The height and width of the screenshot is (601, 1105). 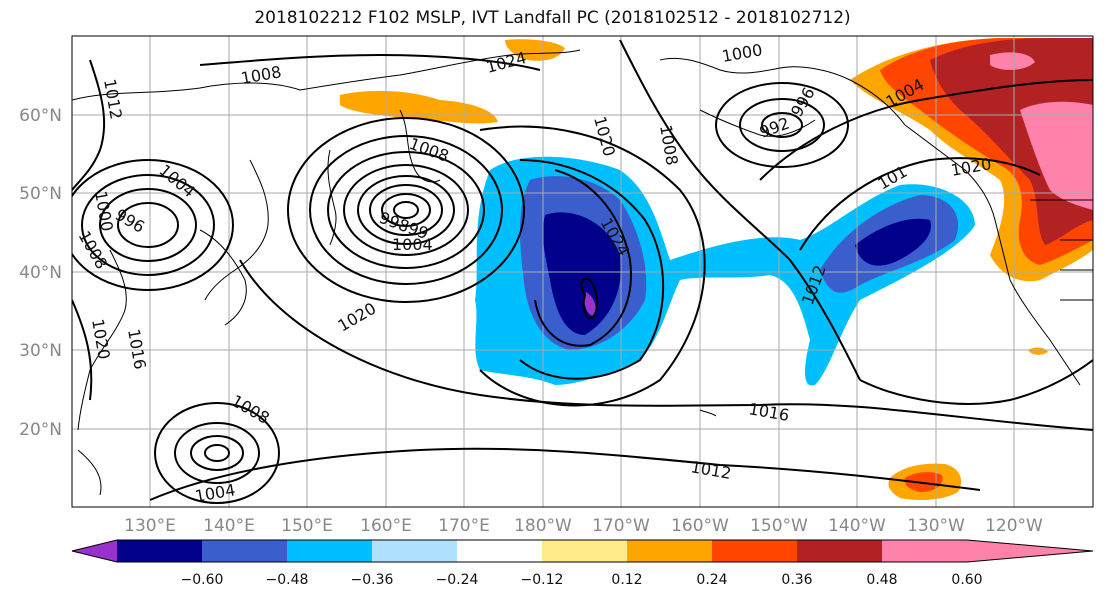 What do you see at coordinates (857, 526) in the screenshot?
I see `lon-label: 140°W` at bounding box center [857, 526].